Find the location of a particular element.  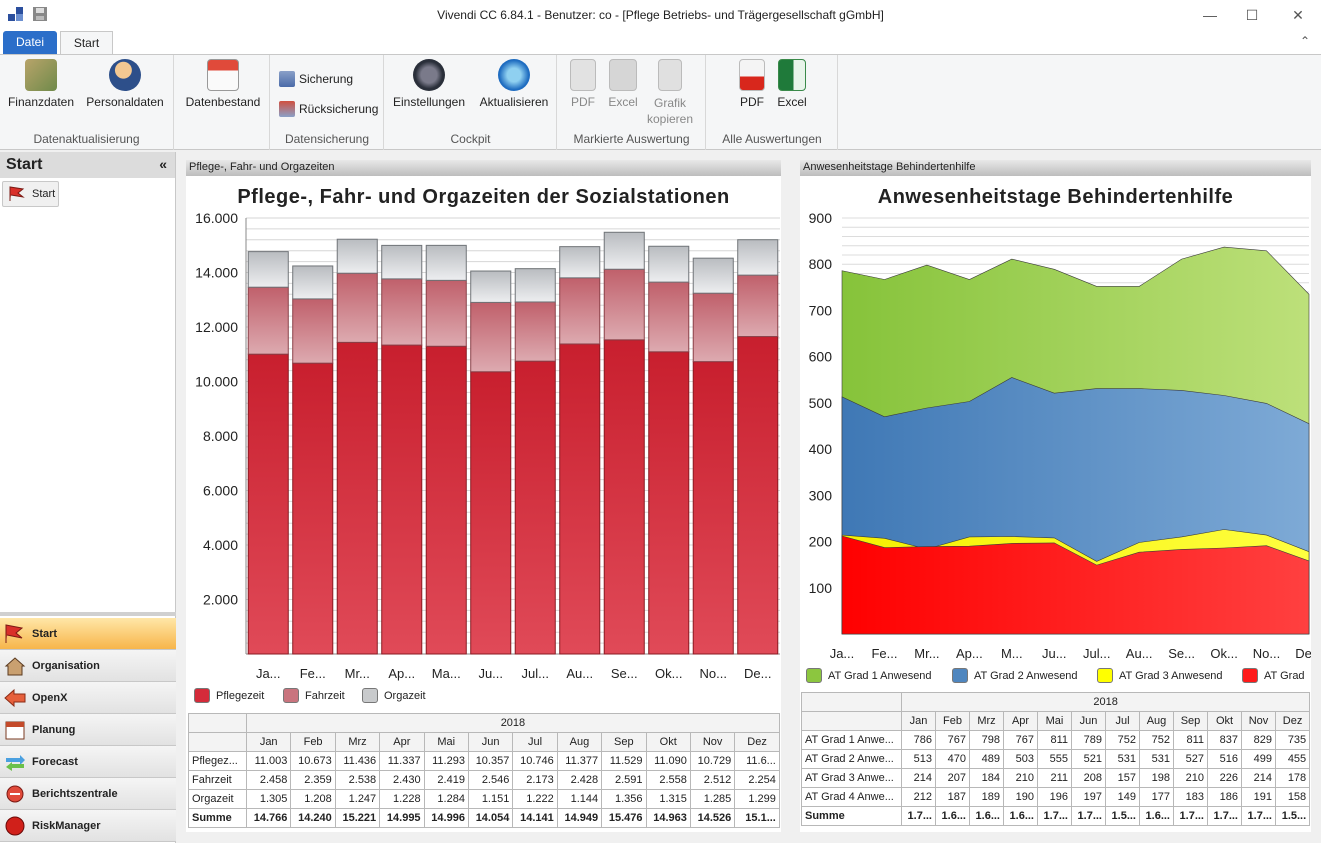

pdf-button-disabled: PDF is located at coordinates (583, 84).